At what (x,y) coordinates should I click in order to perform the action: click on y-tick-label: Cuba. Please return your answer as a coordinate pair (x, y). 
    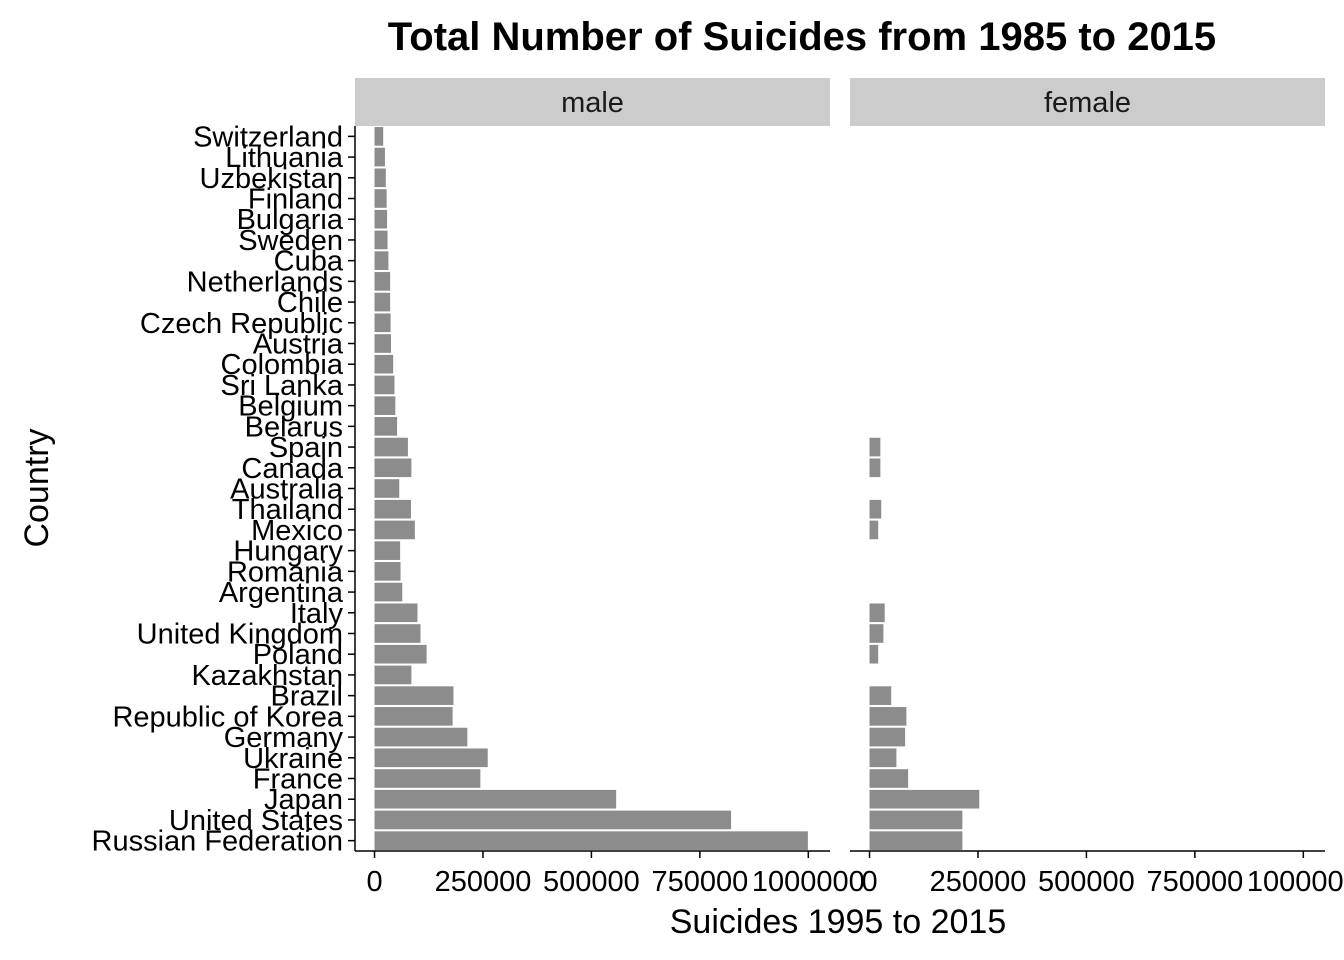
    Looking at the image, I should click on (309, 262).